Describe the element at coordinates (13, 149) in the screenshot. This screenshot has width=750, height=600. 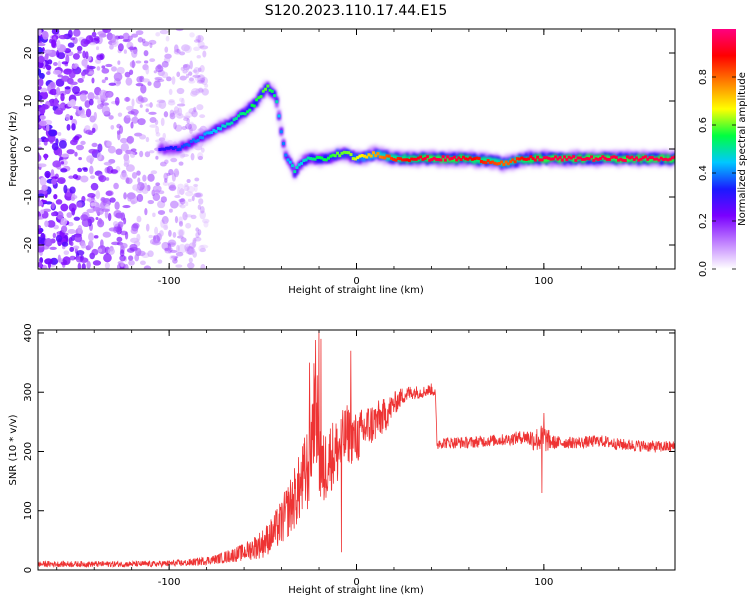
I see `spectrogram-ylabel: Frequency (Hz)` at that location.